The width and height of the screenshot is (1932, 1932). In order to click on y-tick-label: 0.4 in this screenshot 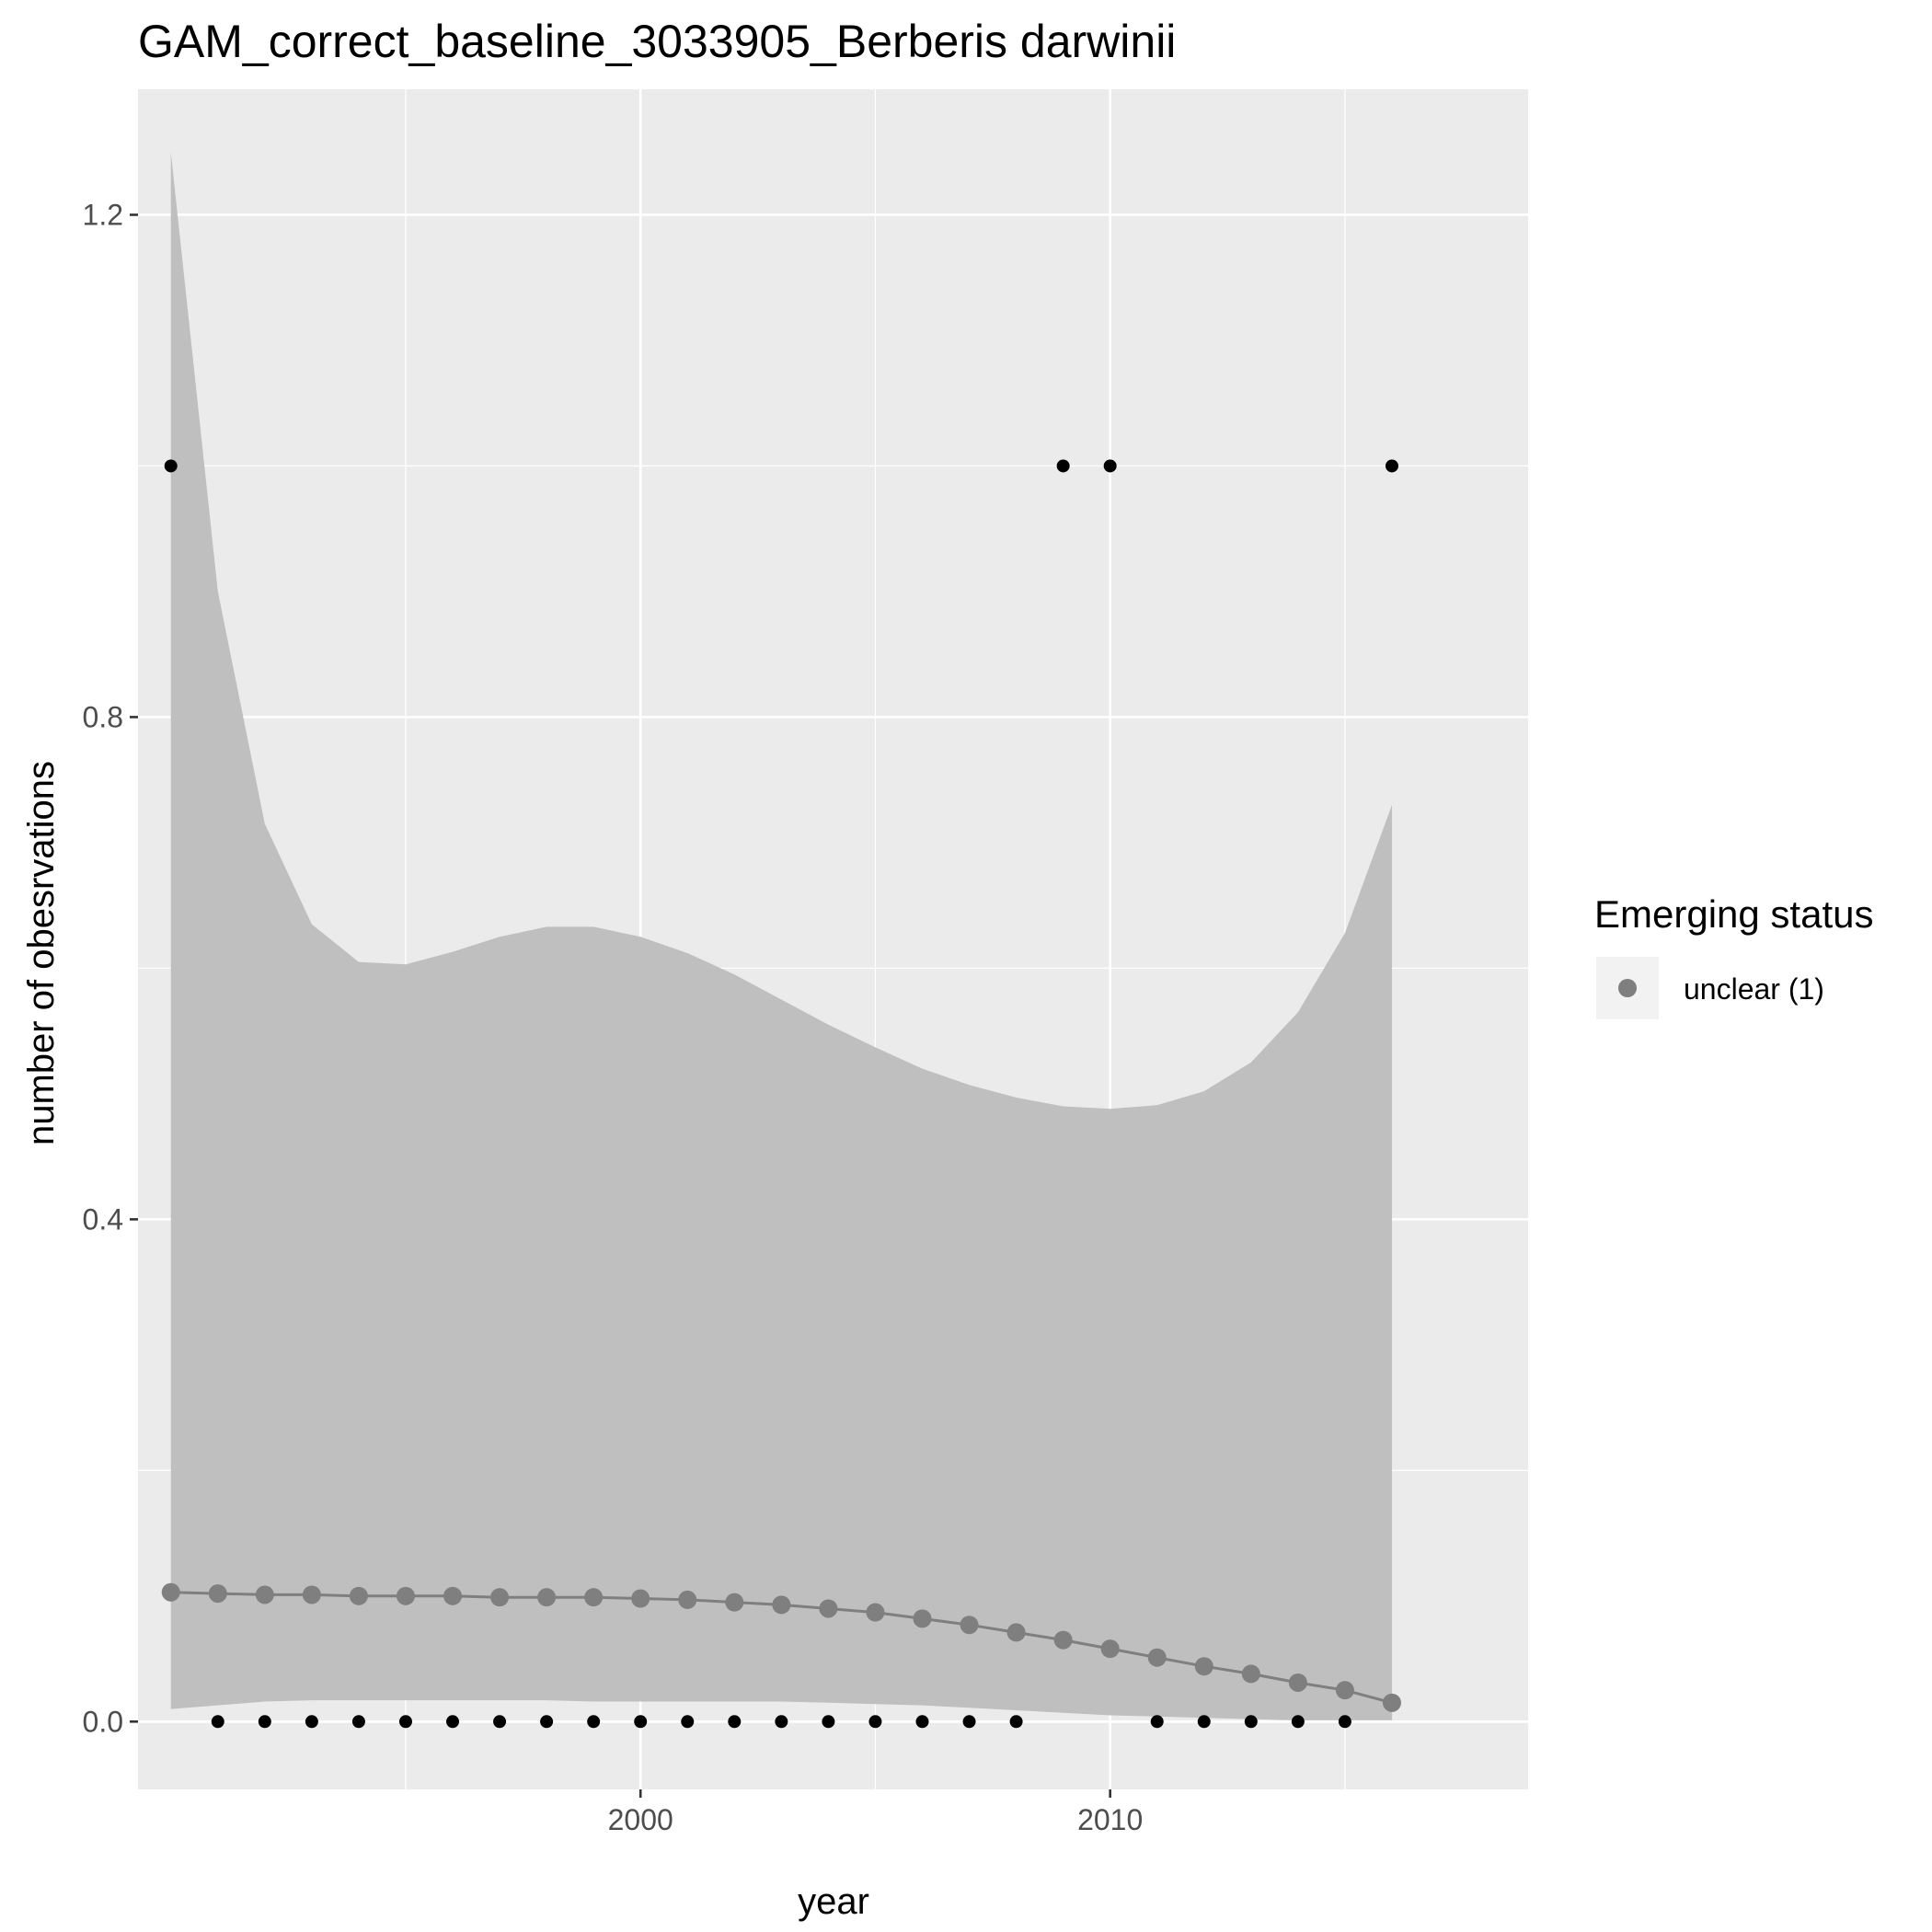, I will do `click(103, 1219)`.